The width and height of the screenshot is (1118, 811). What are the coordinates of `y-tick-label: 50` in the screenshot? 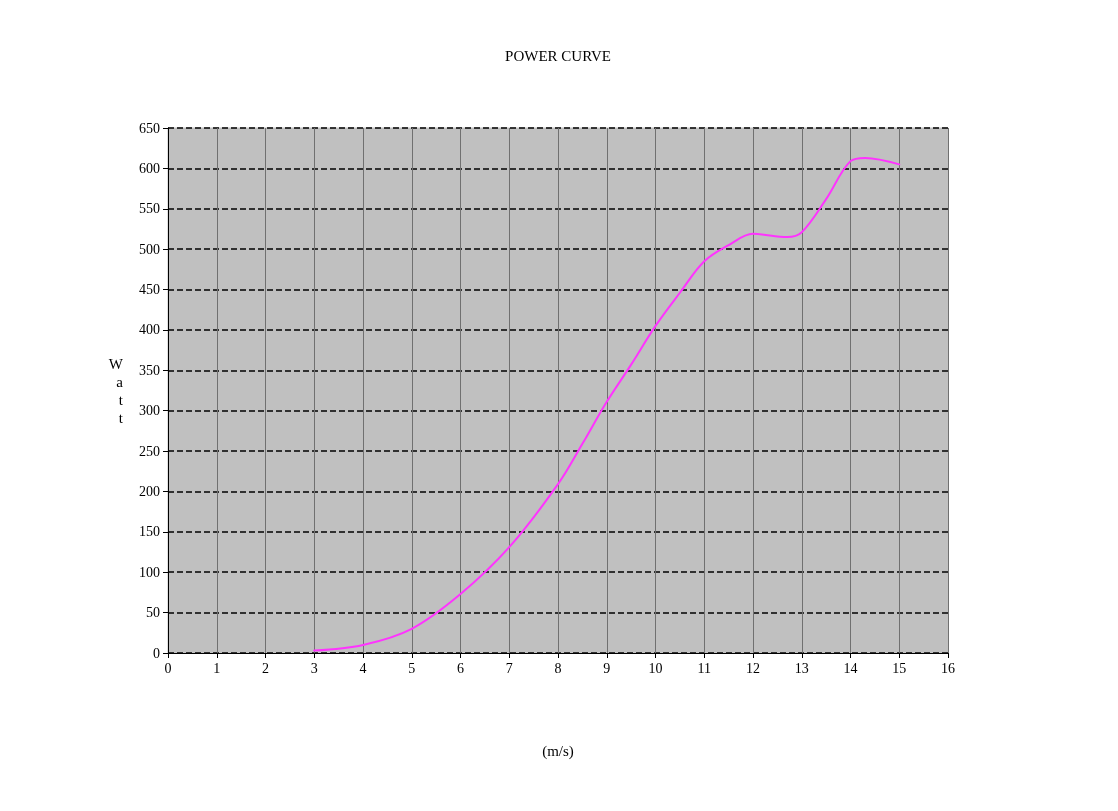 It's located at (153, 613).